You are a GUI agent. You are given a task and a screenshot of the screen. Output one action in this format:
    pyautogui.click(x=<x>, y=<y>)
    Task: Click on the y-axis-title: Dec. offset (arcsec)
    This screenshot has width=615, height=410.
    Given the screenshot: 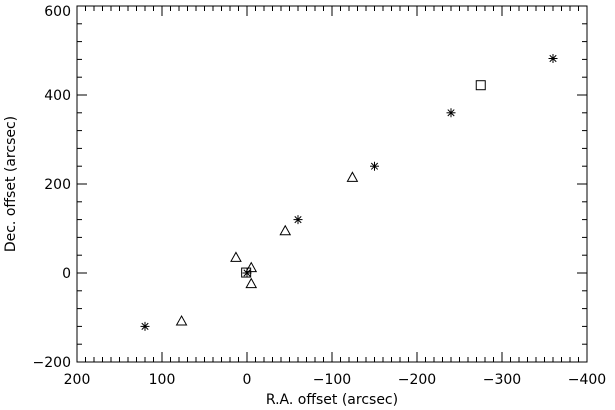 What is the action you would take?
    pyautogui.click(x=11, y=184)
    